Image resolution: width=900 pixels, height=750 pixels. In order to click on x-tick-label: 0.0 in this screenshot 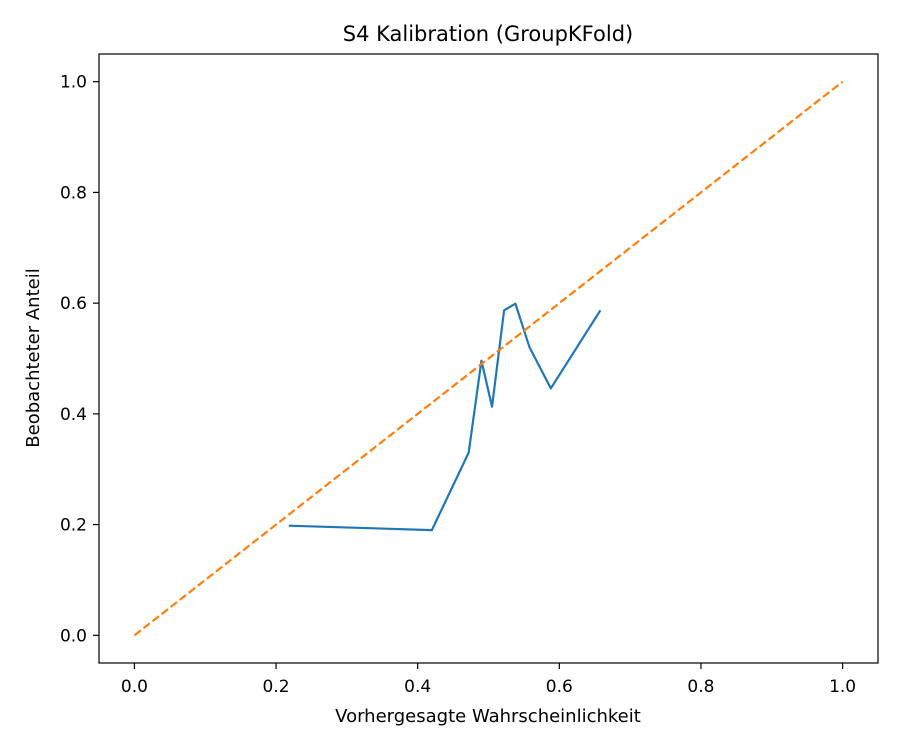, I will do `click(134, 687)`.